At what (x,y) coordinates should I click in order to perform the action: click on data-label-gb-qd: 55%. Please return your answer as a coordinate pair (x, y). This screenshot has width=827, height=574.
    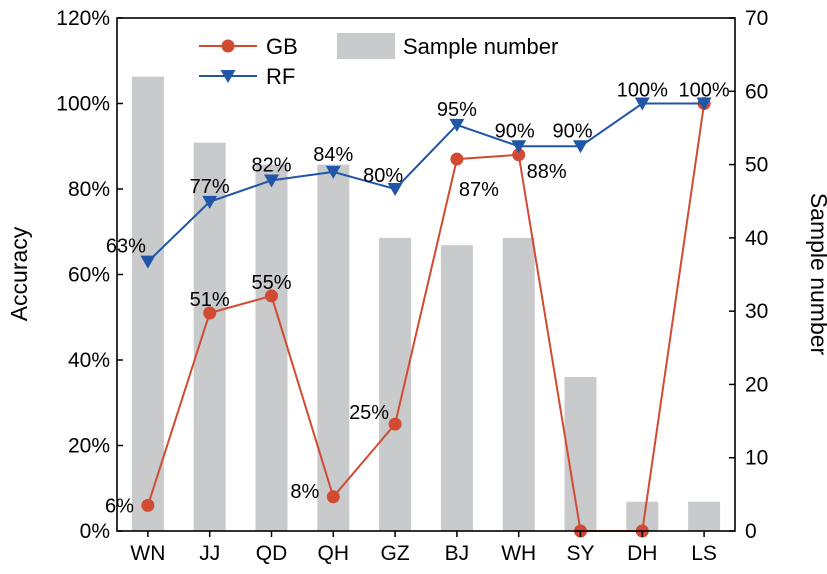
    Looking at the image, I should click on (271, 283).